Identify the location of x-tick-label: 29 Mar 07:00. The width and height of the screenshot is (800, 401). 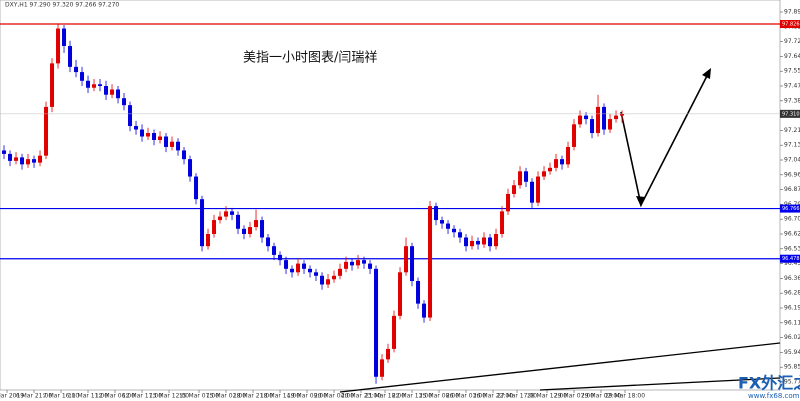
(574, 396).